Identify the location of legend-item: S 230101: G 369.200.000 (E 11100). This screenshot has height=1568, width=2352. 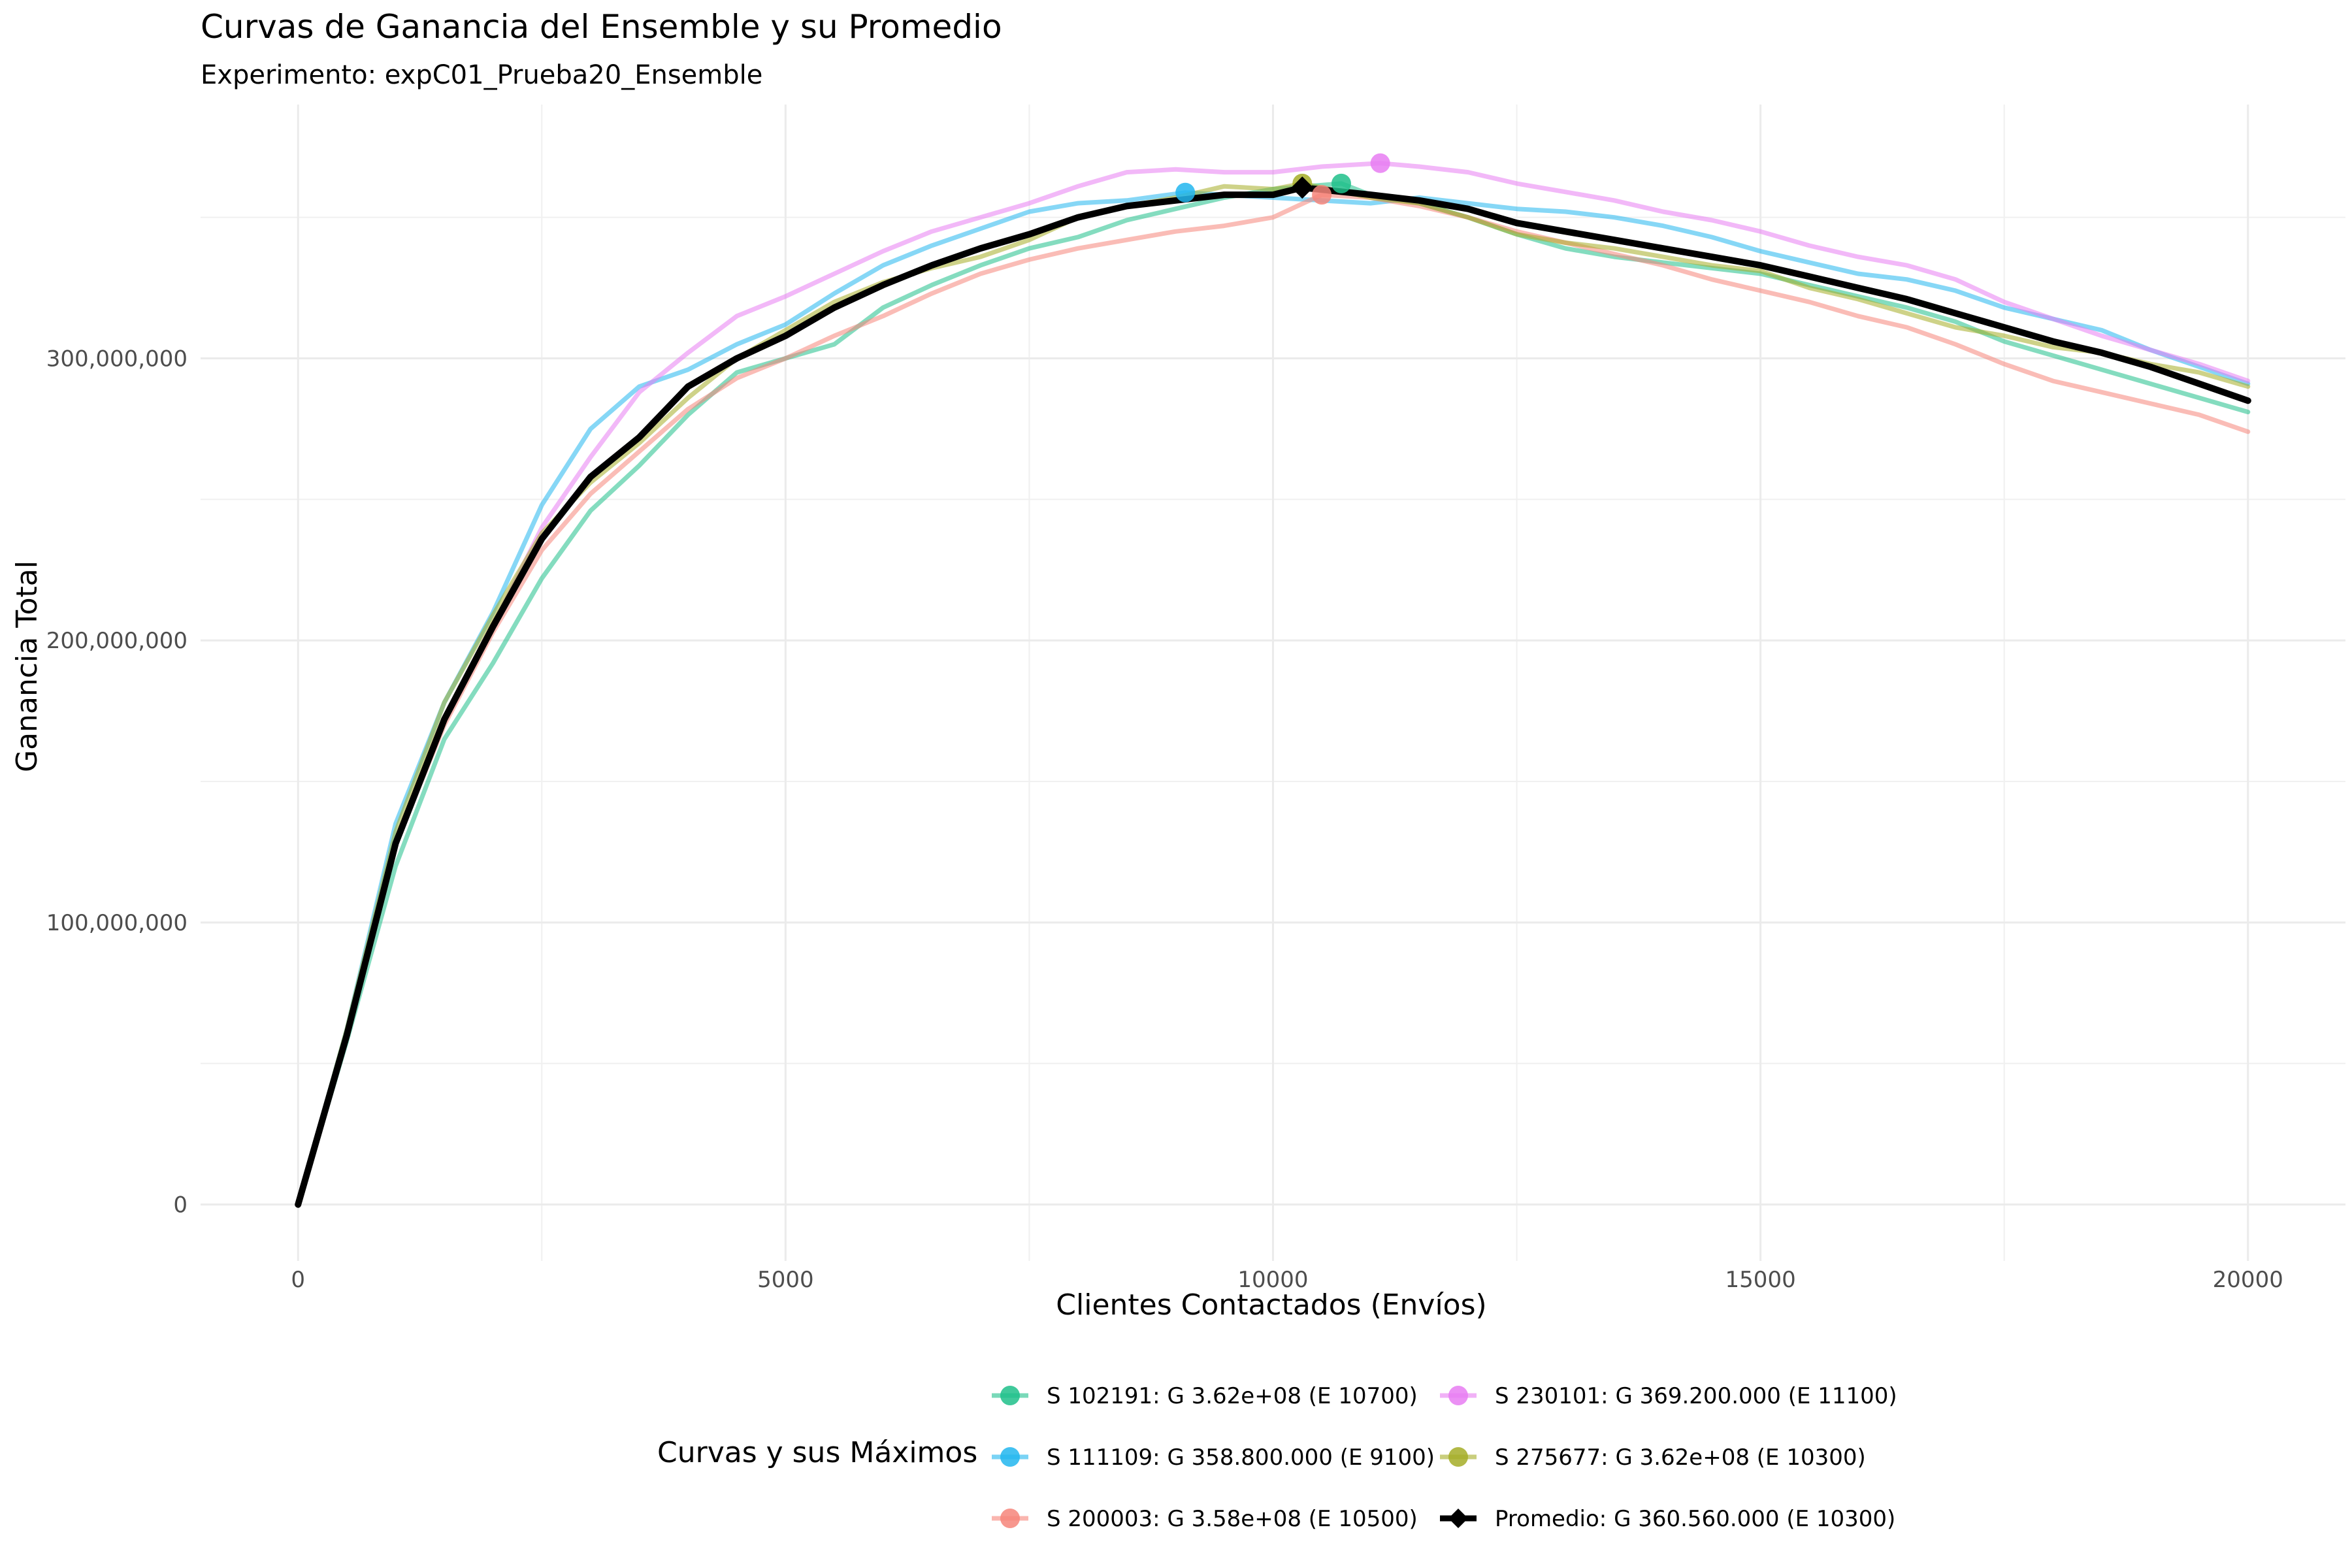
(1668, 1396).